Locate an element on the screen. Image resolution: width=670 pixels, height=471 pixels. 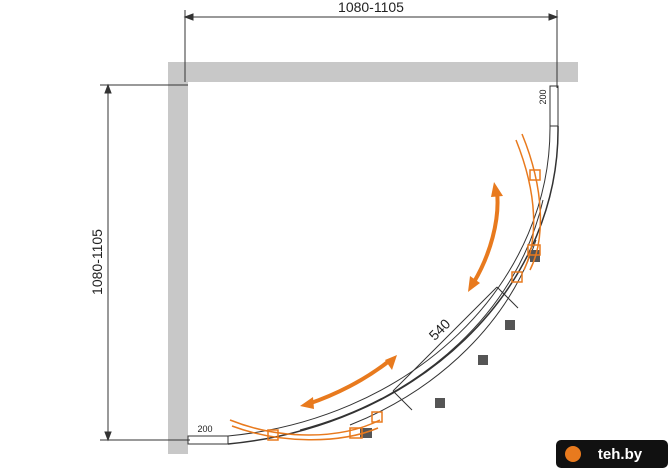
width-label: 1080-1105 is located at coordinates (371, 7).